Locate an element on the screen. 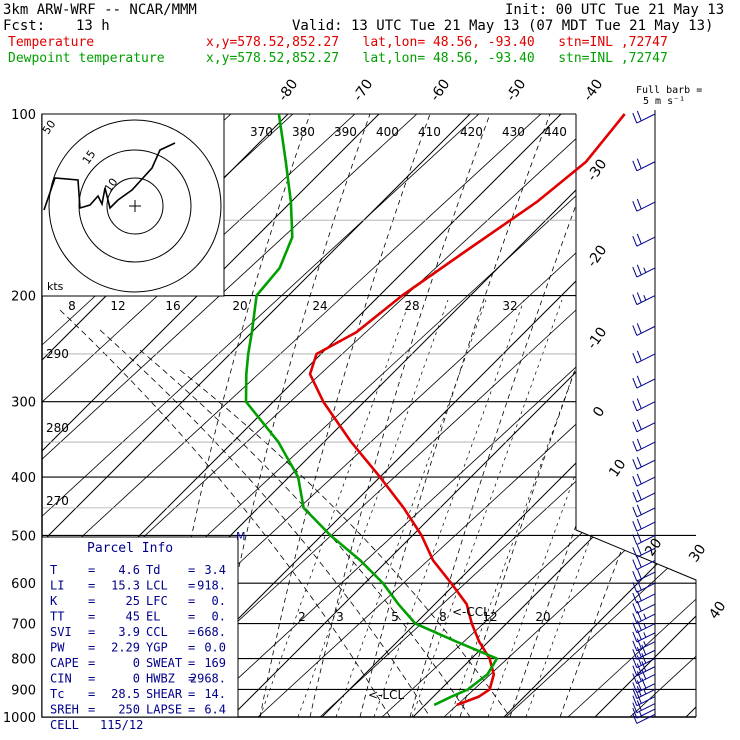 The image size is (740, 740). parcel-label: HWBZ is located at coordinates (160, 679).